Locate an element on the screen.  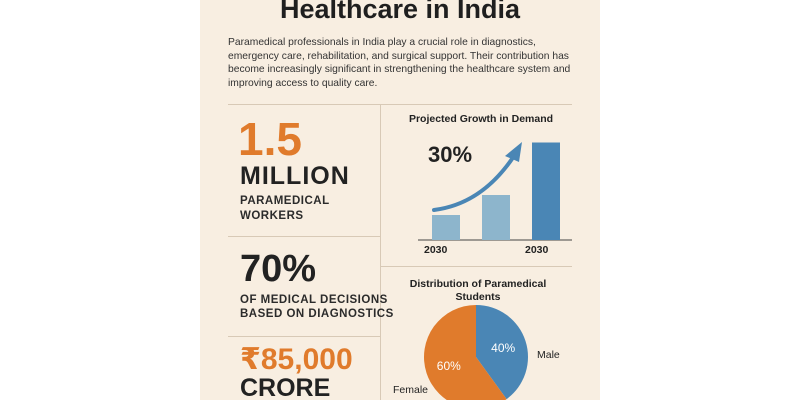
workers-caption-2: WORKERS is located at coordinates (272, 216).